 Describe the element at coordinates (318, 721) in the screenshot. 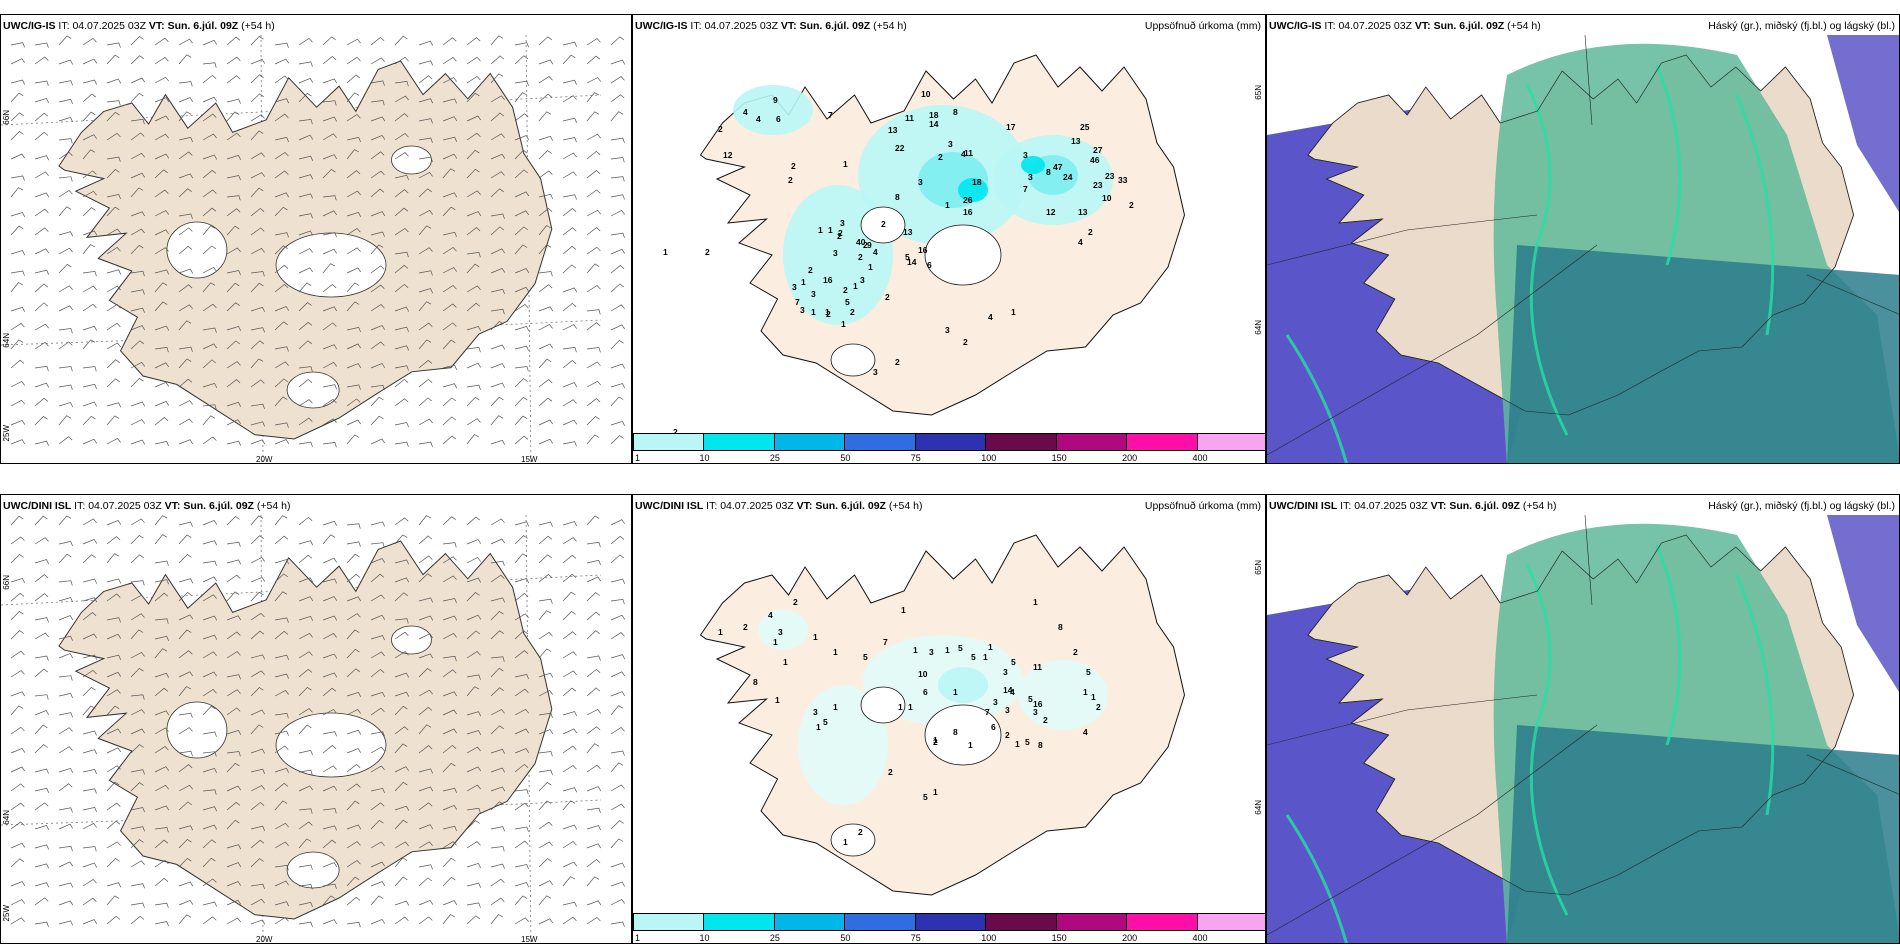

I see `wind-barbs` at that location.